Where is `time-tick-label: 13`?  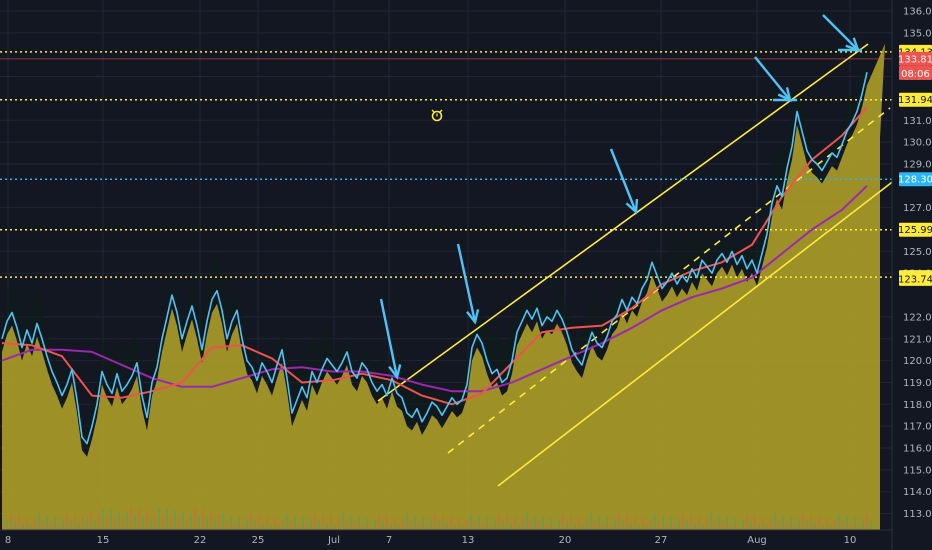 time-tick-label: 13 is located at coordinates (468, 540).